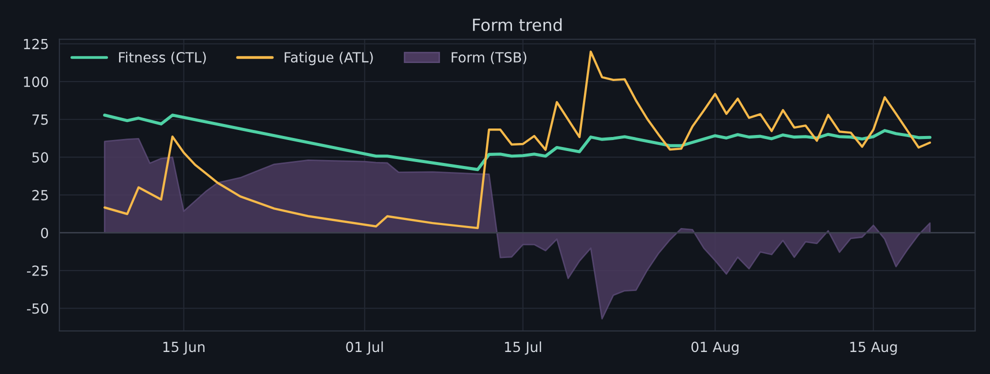 Image resolution: width=990 pixels, height=374 pixels. What do you see at coordinates (37, 271) in the screenshot?
I see `y-tick-label: -25` at bounding box center [37, 271].